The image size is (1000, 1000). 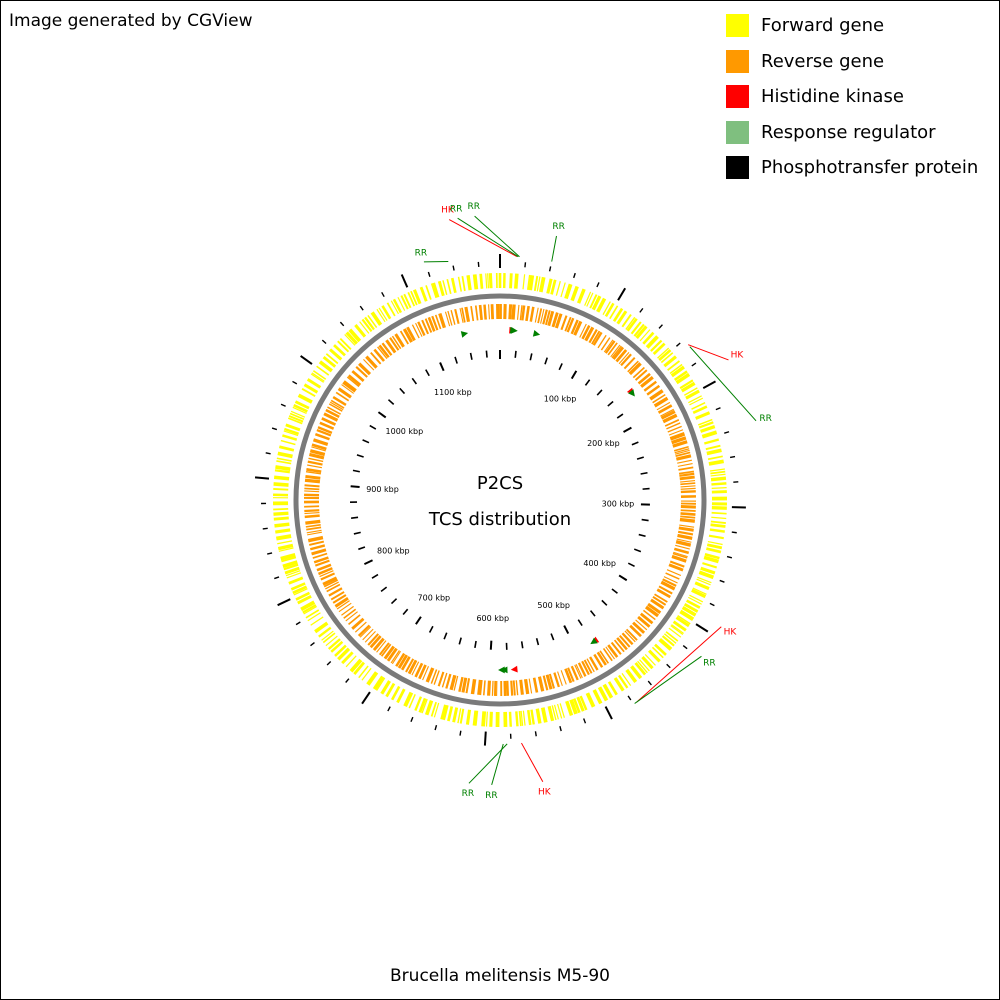 What do you see at coordinates (737, 97) in the screenshot?
I see `legend-swatch-histidine-kinase` at bounding box center [737, 97].